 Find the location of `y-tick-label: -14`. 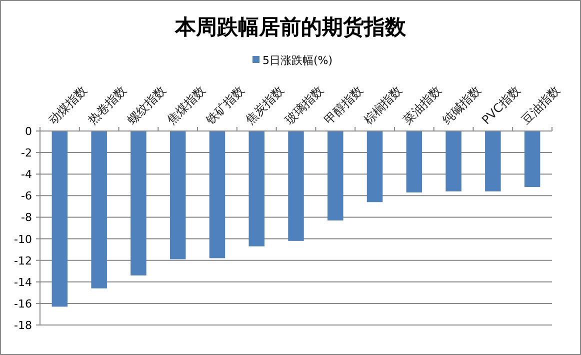

y-tick-label: -14 is located at coordinates (23, 282).